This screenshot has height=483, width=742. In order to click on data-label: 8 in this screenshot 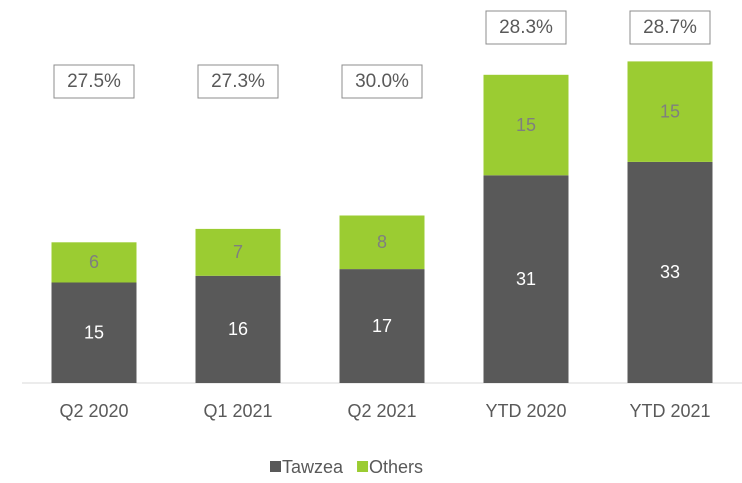, I will do `click(382, 242)`.